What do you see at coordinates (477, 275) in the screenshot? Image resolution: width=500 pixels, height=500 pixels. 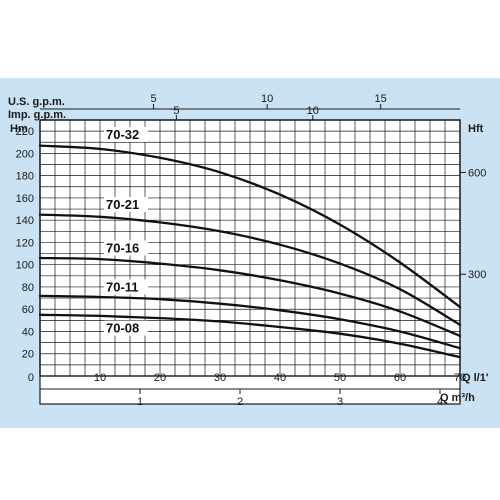 I see `hft-tick-label: 300` at bounding box center [477, 275].